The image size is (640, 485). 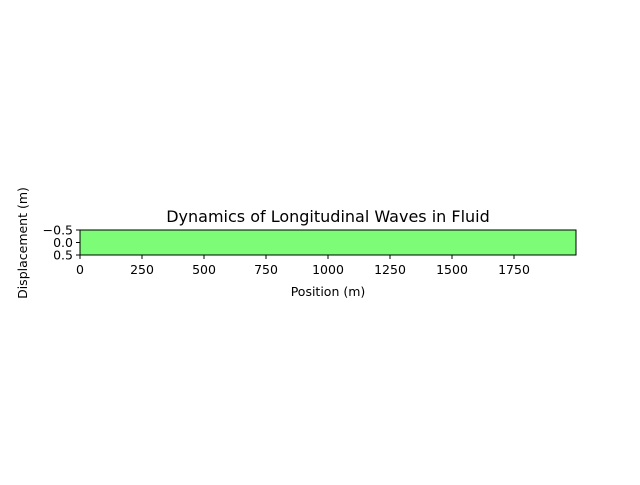 What do you see at coordinates (390, 269) in the screenshot?
I see `x-tick-label: 1250` at bounding box center [390, 269].